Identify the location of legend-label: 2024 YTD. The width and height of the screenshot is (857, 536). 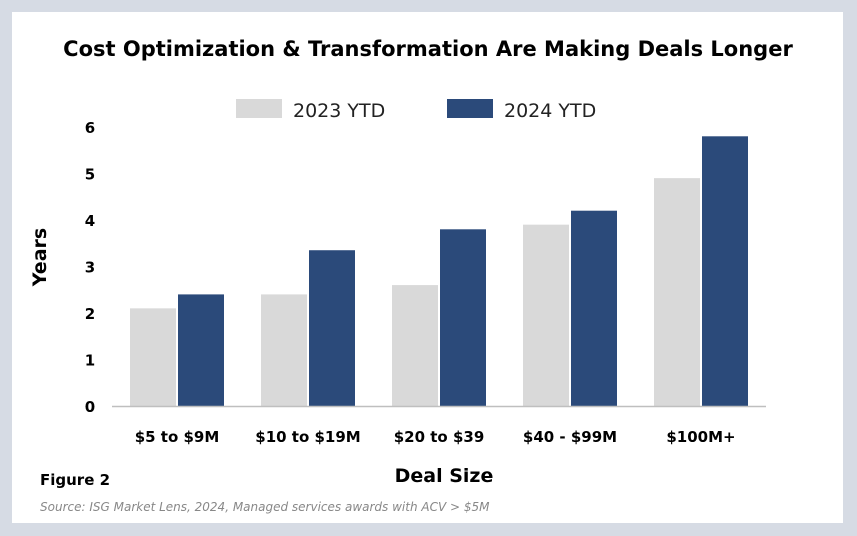
(550, 111).